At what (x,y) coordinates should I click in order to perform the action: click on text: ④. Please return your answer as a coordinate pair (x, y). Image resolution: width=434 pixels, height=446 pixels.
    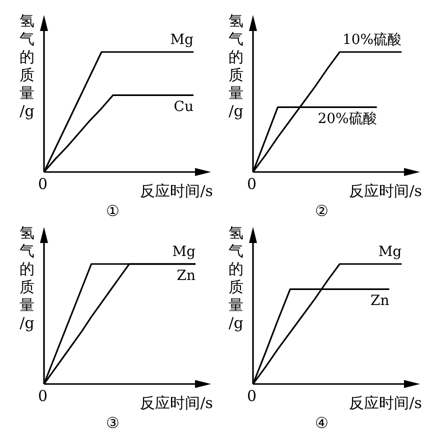
    Looking at the image, I should click on (321, 423).